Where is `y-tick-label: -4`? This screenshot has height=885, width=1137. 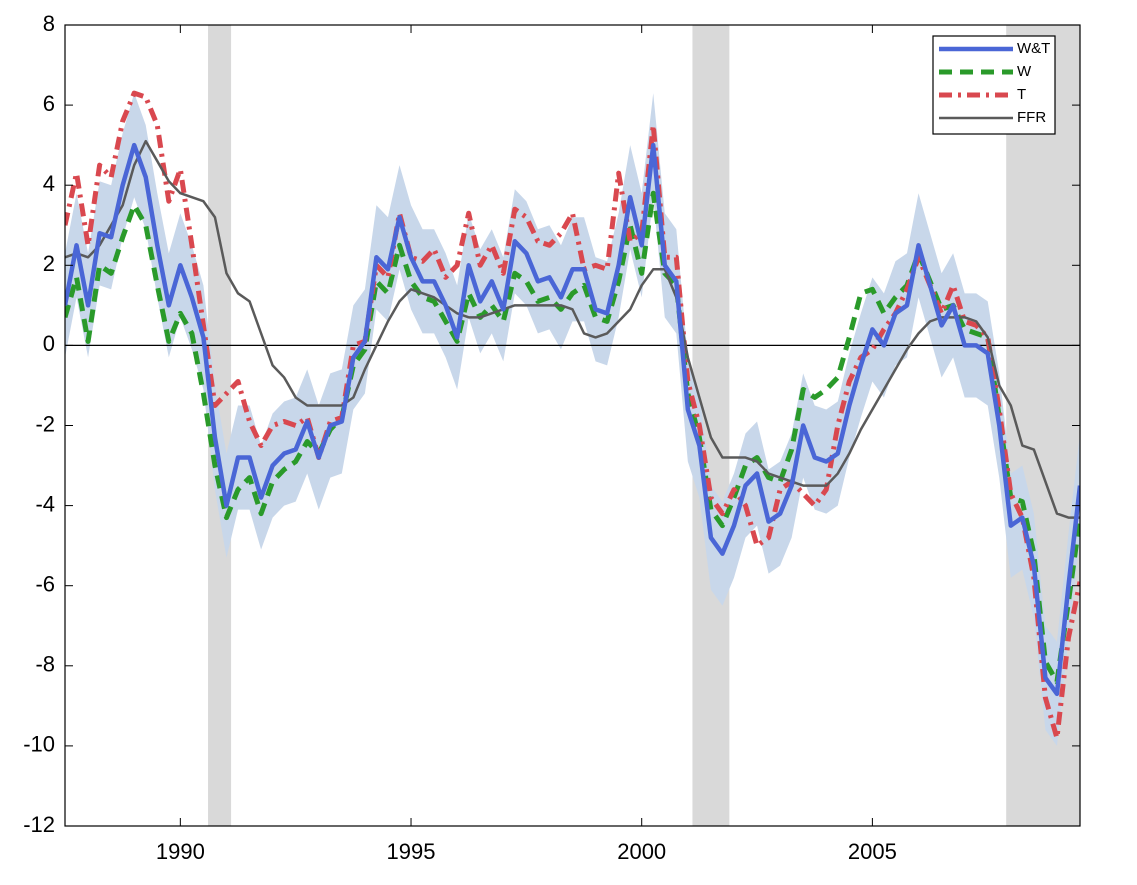 y-tick-label: -4 is located at coordinates (45, 503).